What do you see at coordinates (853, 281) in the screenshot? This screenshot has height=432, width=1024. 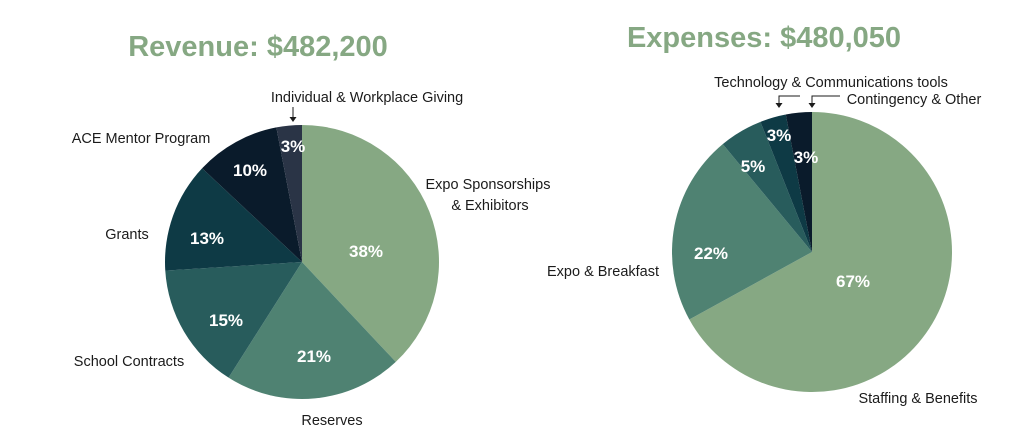 I see `expenses-pct-label: 67%` at bounding box center [853, 281].